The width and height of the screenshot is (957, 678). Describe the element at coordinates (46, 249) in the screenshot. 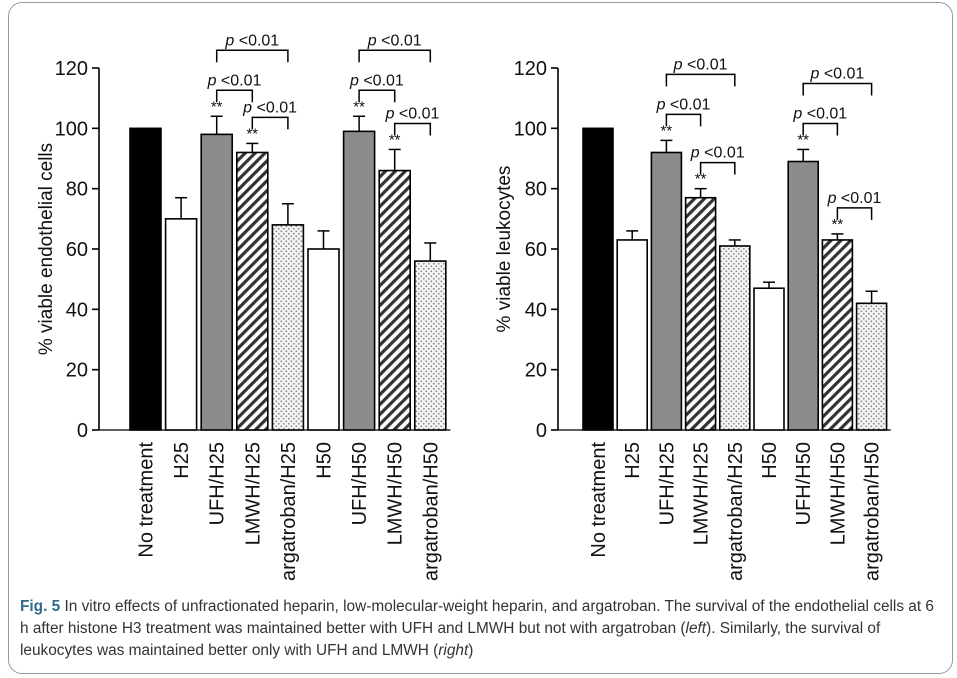

I see `y-axis-label: % viable endothelial cells` at that location.